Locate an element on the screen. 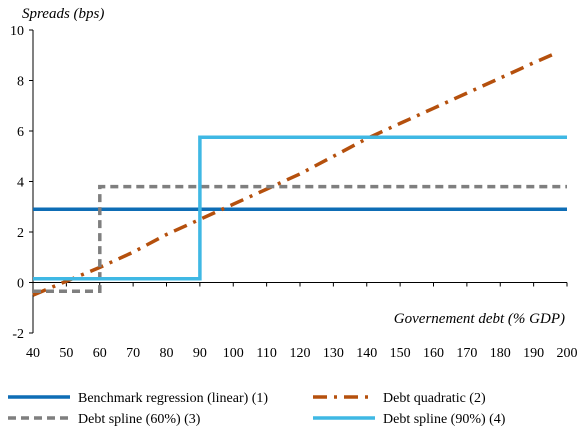 The image size is (588, 433). legend-label-3: Debt spline (60%) (3) is located at coordinates (139, 419).